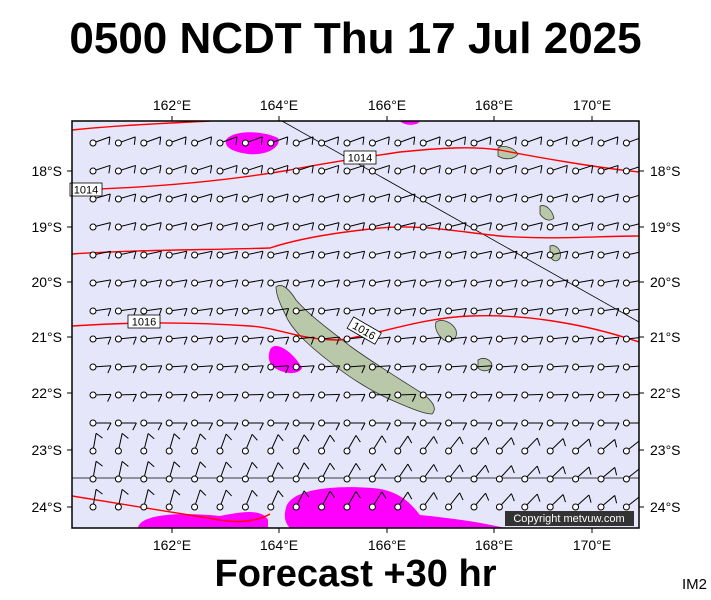 The image size is (711, 600). Describe the element at coordinates (86, 191) in the screenshot. I see `svg-text: 1014` at that location.